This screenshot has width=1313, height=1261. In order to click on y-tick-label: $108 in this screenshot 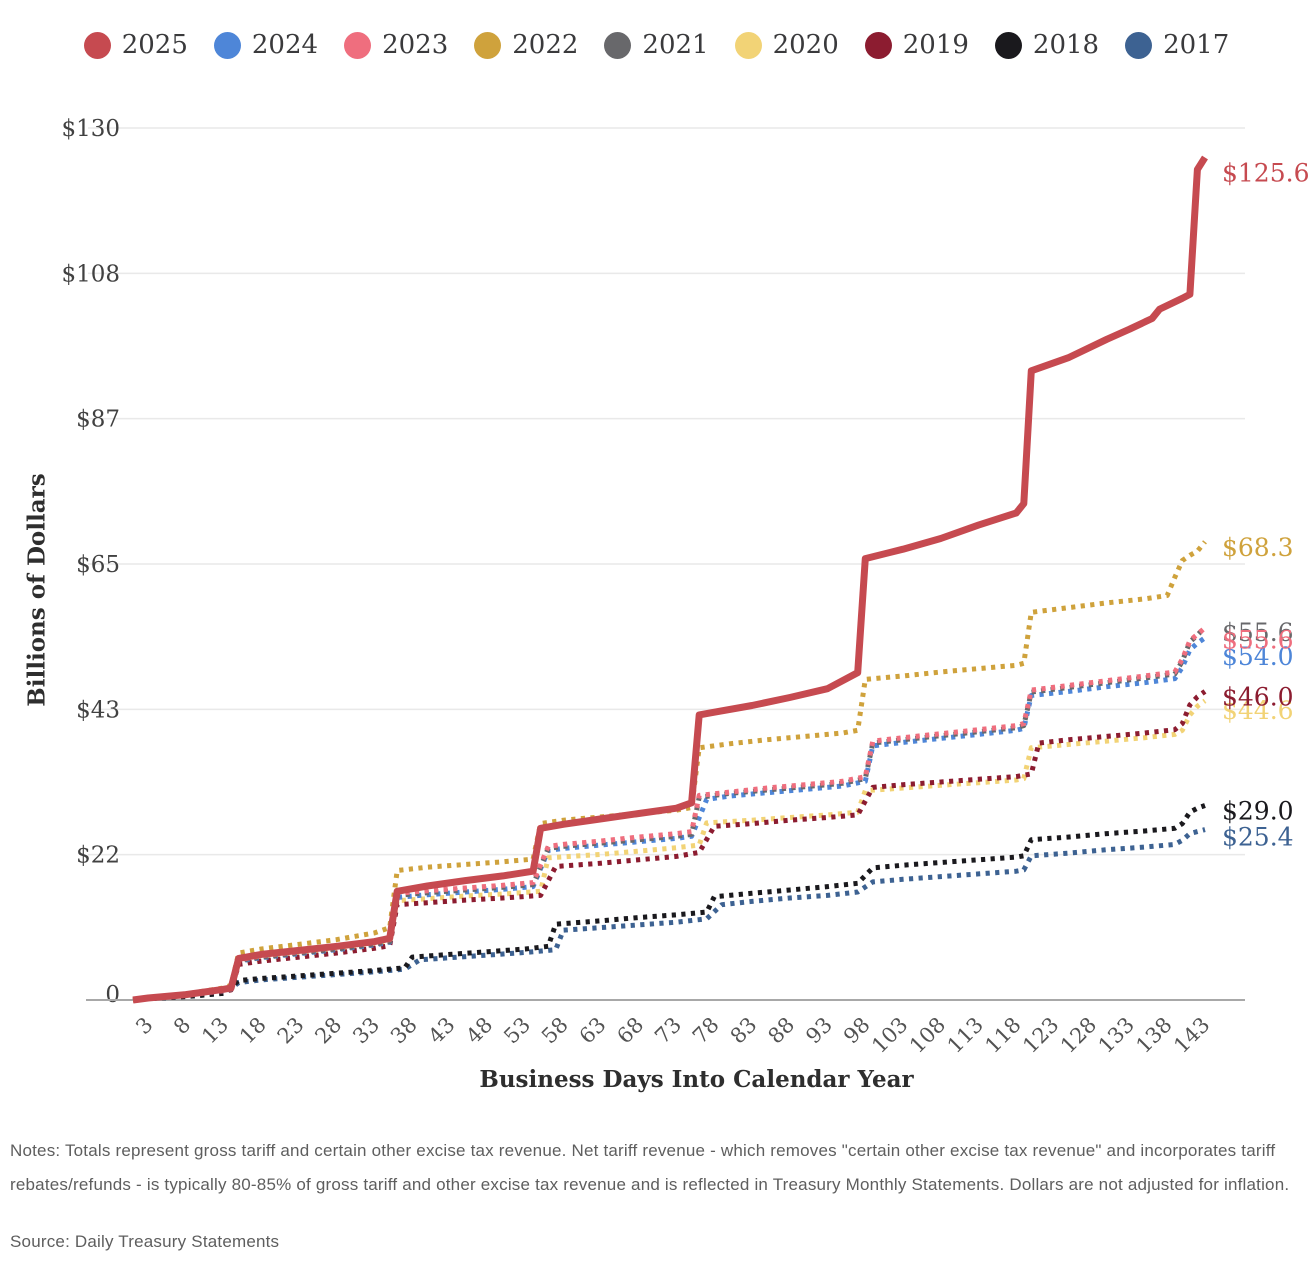, I will do `click(90, 274)`.